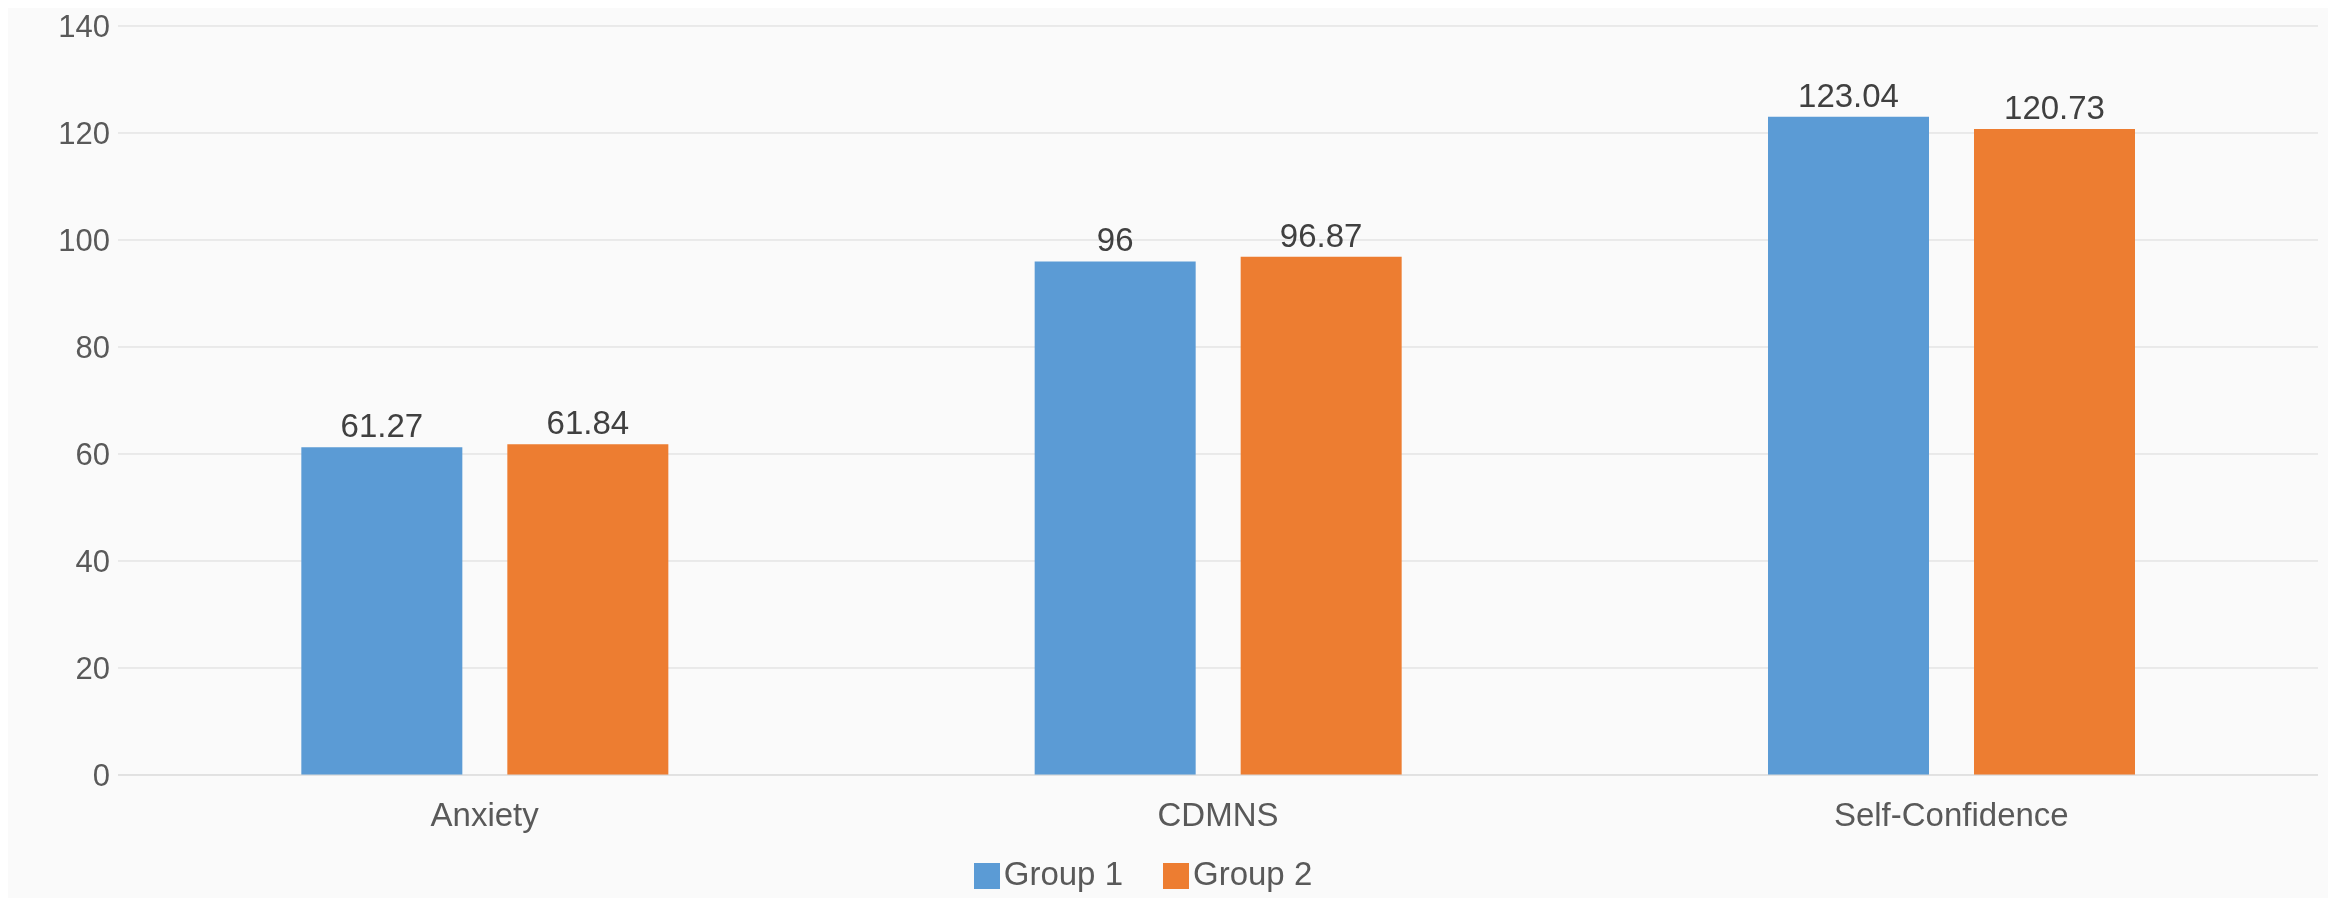 The width and height of the screenshot is (2338, 906). What do you see at coordinates (84, 241) in the screenshot?
I see `y-tick-label: 100` at bounding box center [84, 241].